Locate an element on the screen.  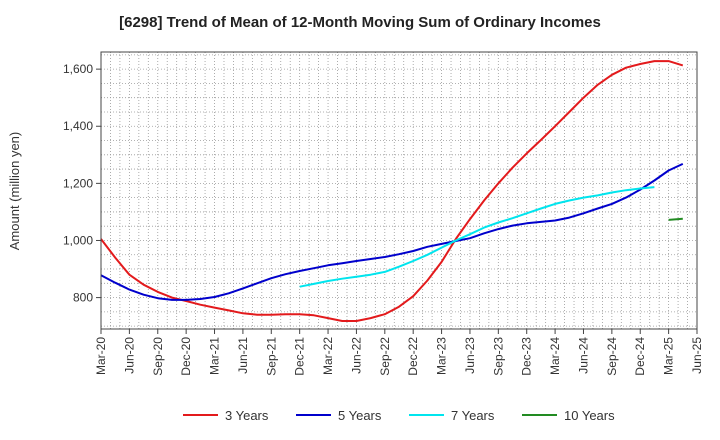
x-tick-label: Jun-22 is located at coordinates (356, 355).